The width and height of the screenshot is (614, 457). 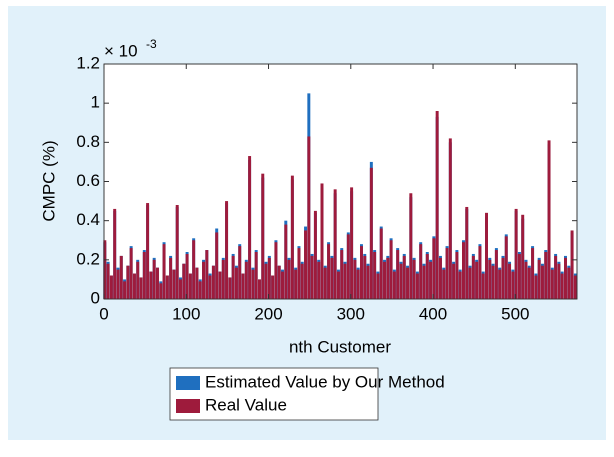 What do you see at coordinates (88, 219) in the screenshot?
I see `y-tick-label: 0.4` at bounding box center [88, 219].